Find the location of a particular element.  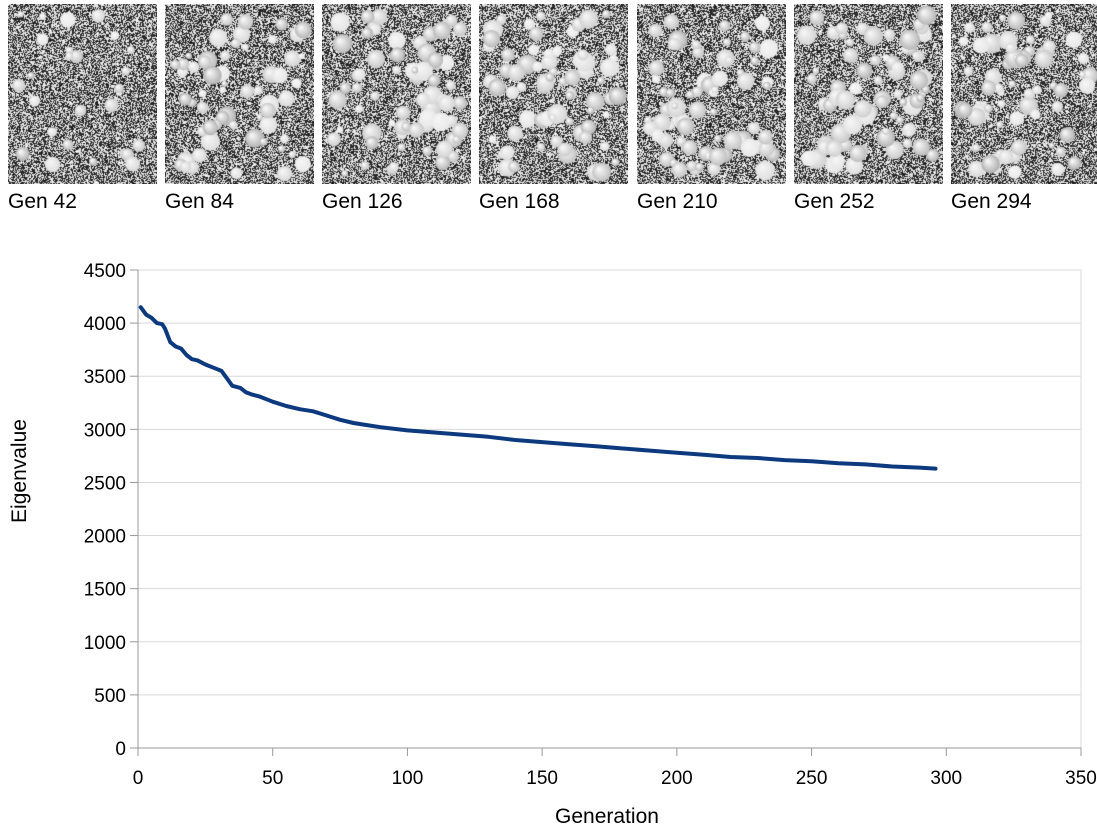

y-tick-label: 3500 is located at coordinates (105, 377).